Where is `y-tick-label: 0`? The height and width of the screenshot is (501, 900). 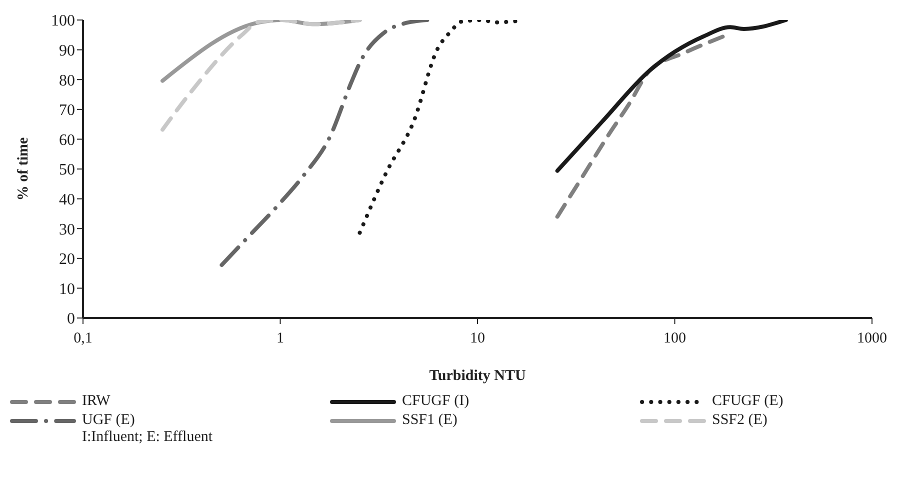 y-tick-label: 0 is located at coordinates (71, 319).